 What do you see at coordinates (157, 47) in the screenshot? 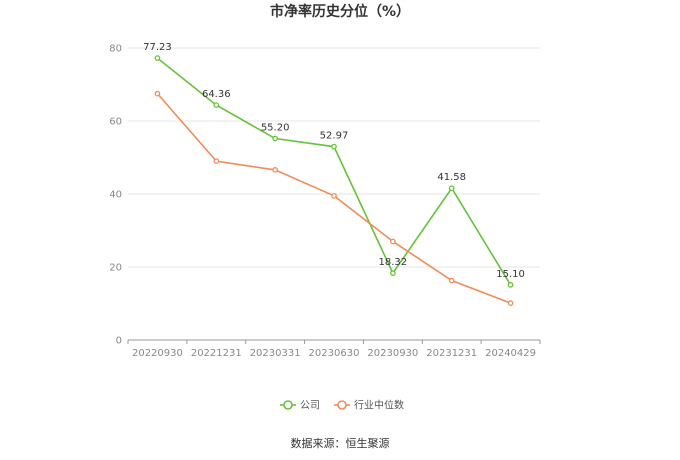
I see `data-label: 77.23` at bounding box center [157, 47].